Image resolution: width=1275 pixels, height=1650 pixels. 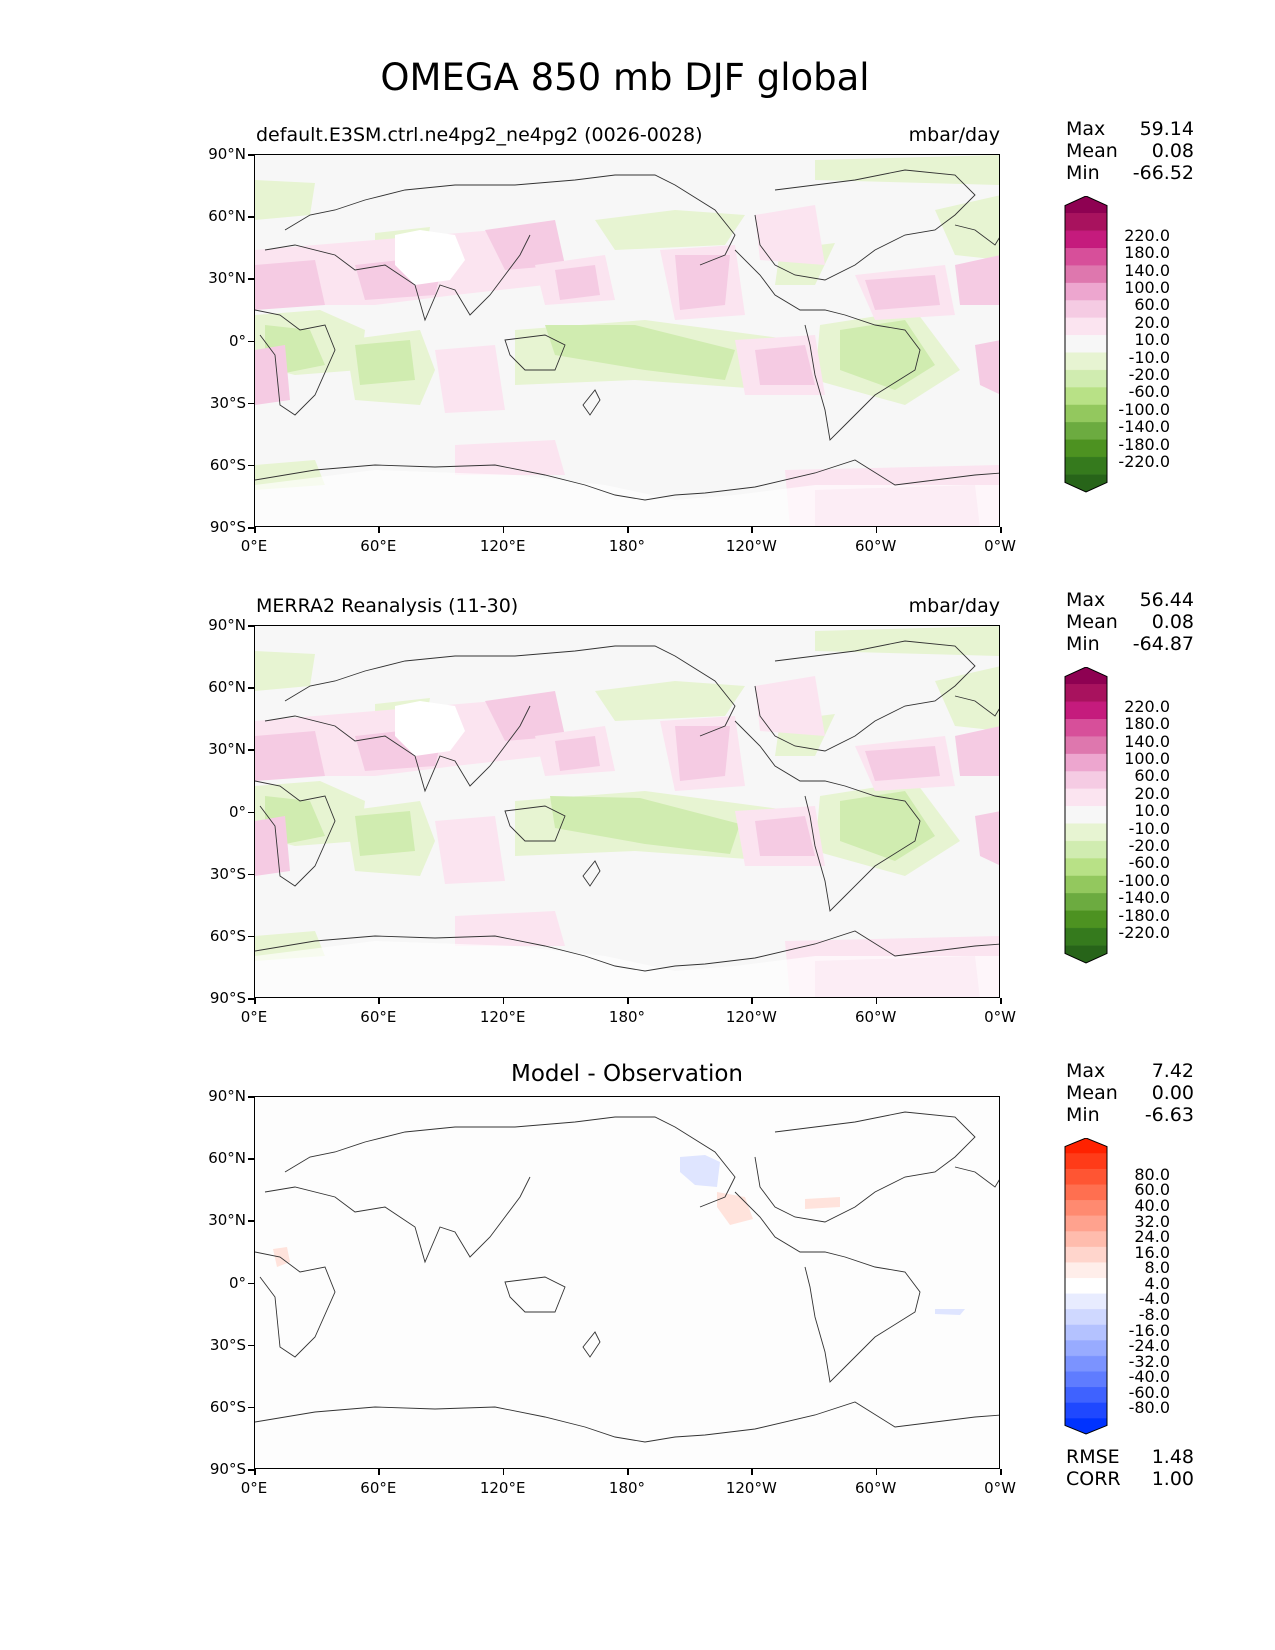 What do you see at coordinates (1163, 173) in the screenshot?
I see `panel1-min-value: -66.52` at bounding box center [1163, 173].